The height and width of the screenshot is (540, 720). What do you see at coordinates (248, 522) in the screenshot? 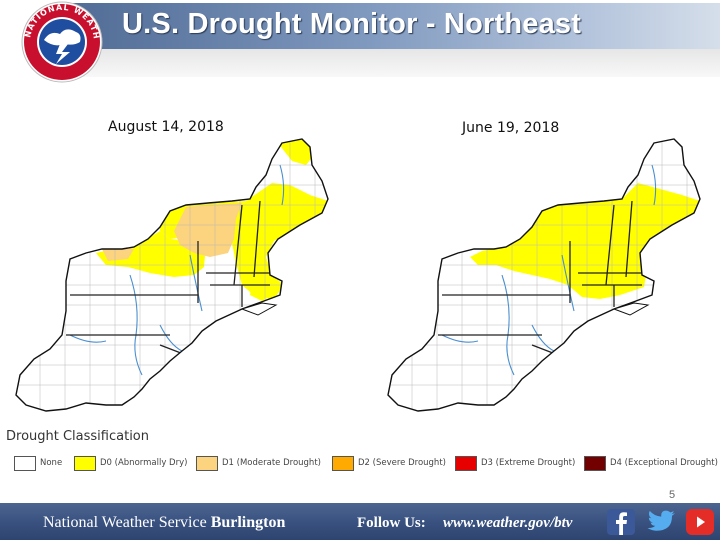
I see `footer-org-office: Burlington` at bounding box center [248, 522].